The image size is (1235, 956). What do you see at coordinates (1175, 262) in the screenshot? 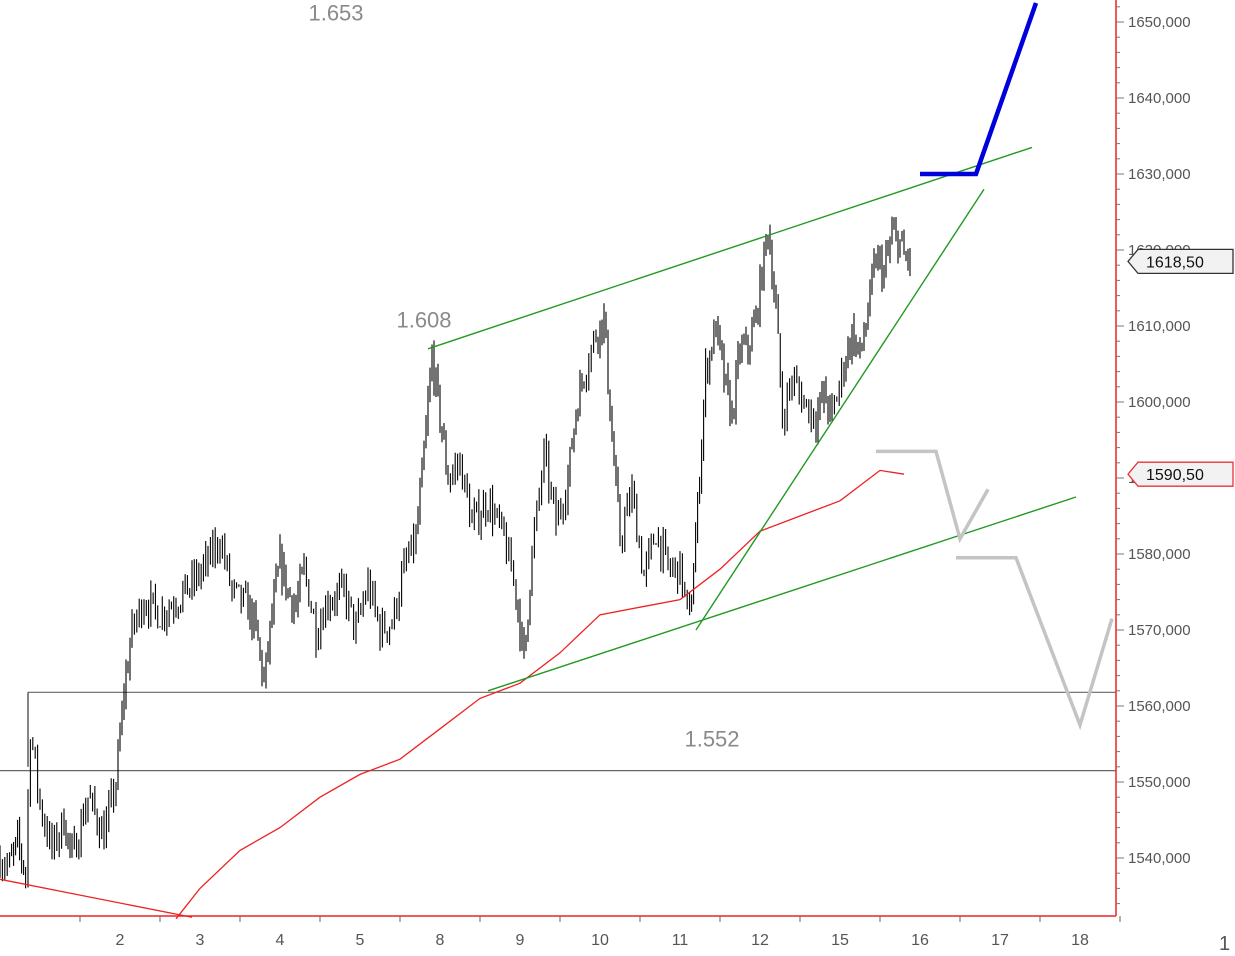
I see `price-tag-label: 1618,50` at bounding box center [1175, 262].